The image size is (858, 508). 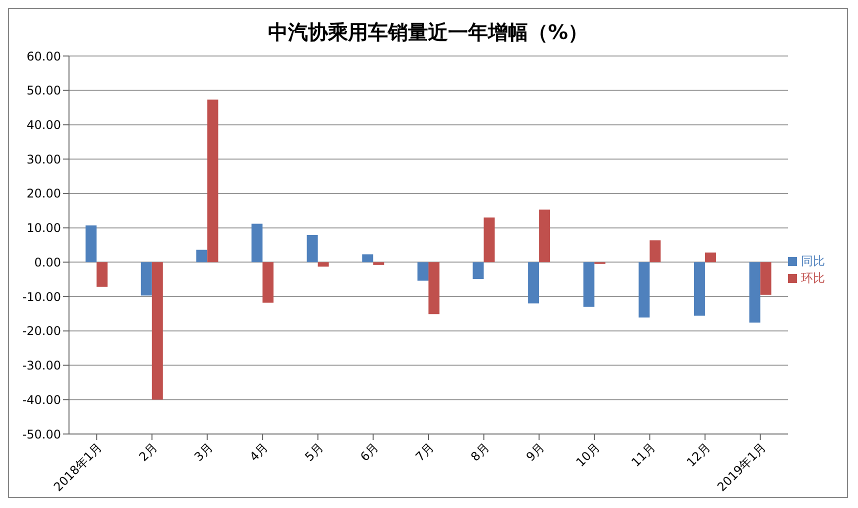 I want to click on y-tick-label: 10.00, so click(x=43, y=228).